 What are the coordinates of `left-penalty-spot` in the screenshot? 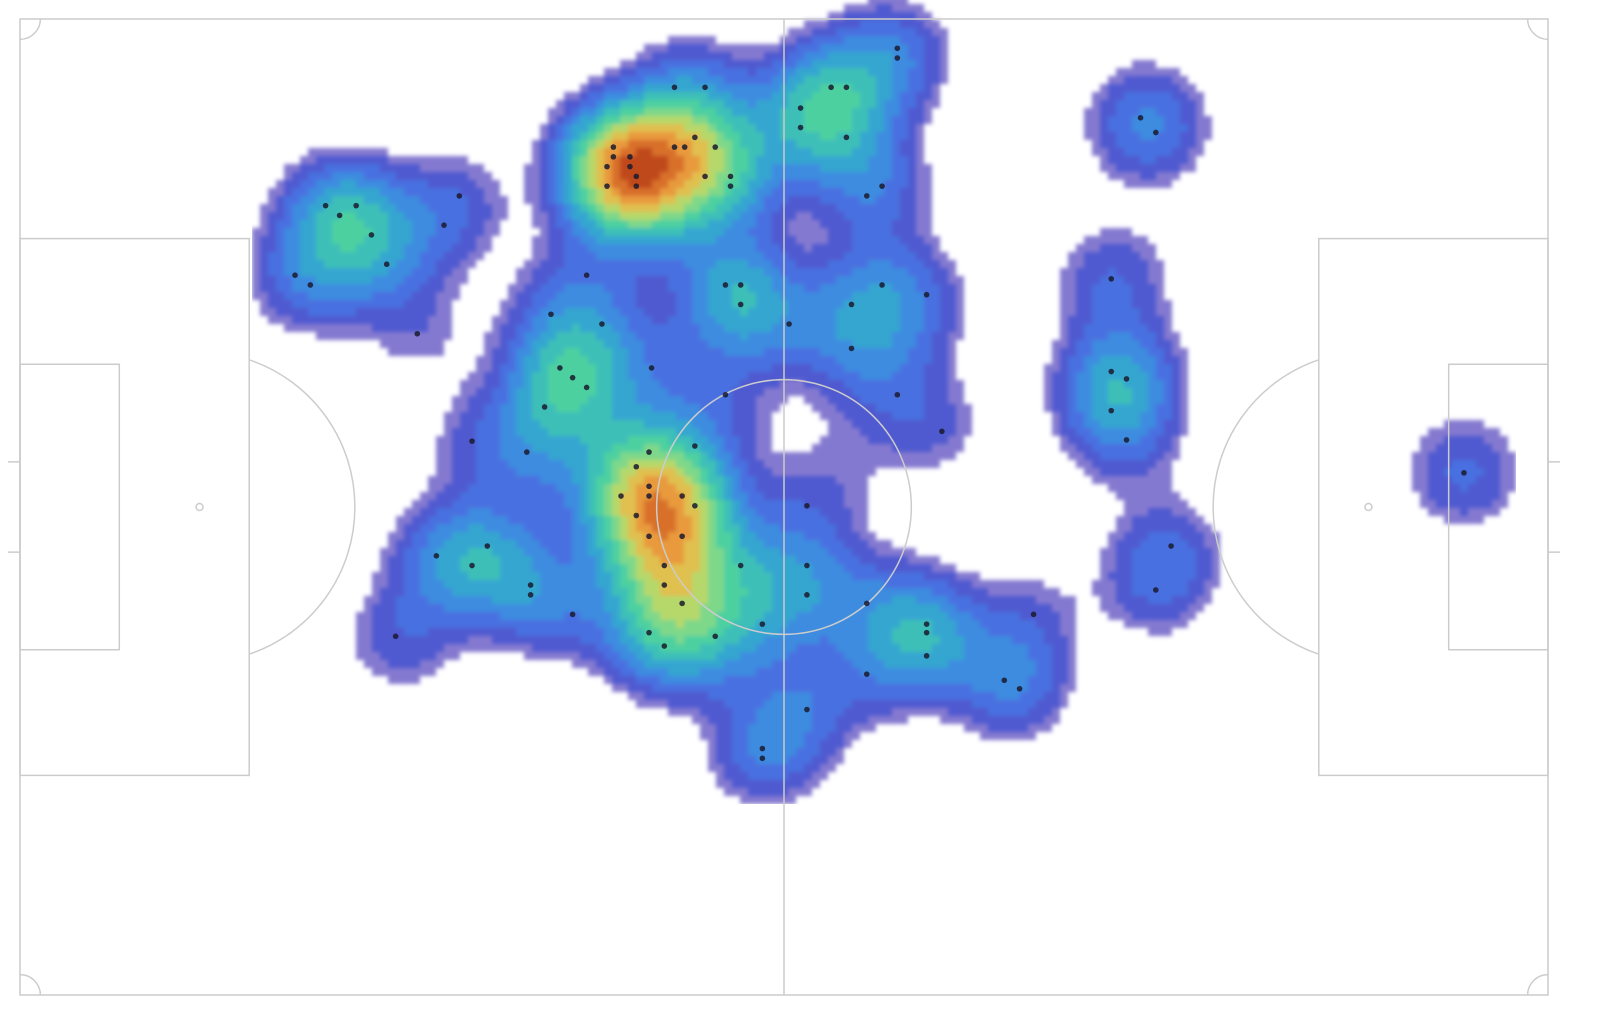 It's located at (199, 507).